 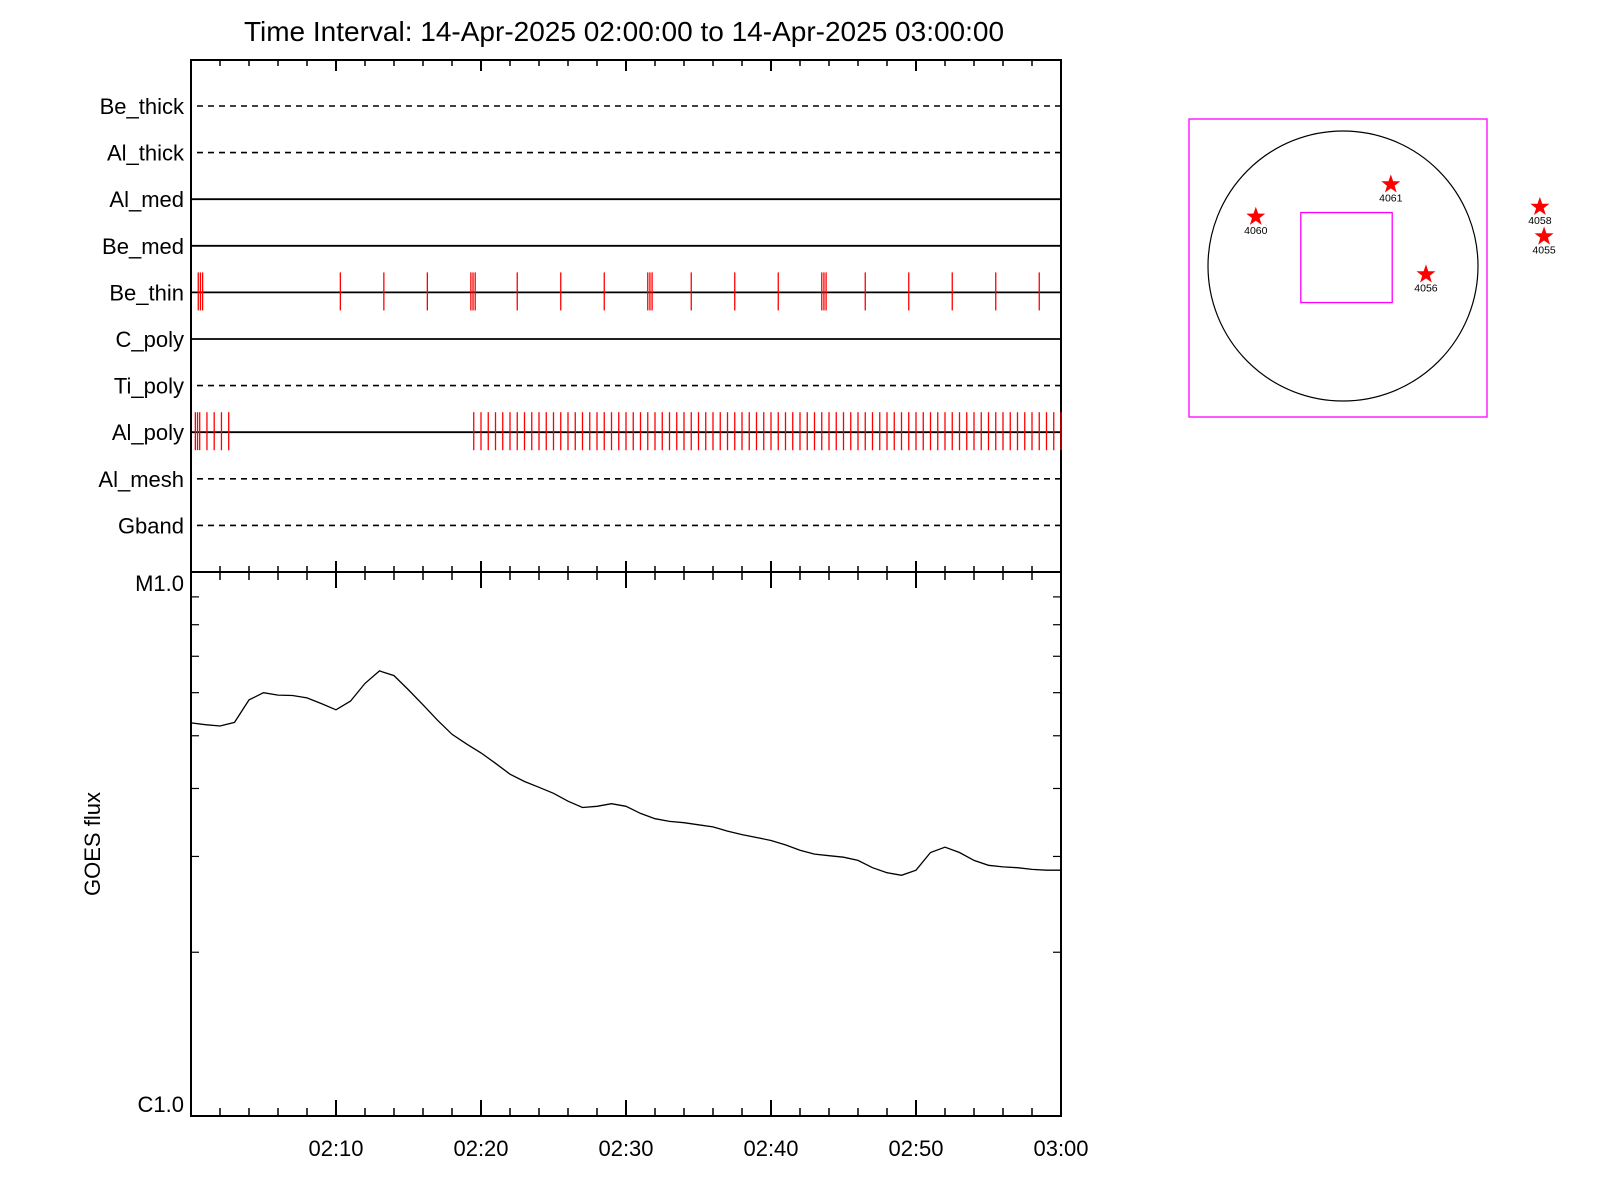 What do you see at coordinates (589, 525) in the screenshot?
I see `channel-row-gband: Gband` at bounding box center [589, 525].